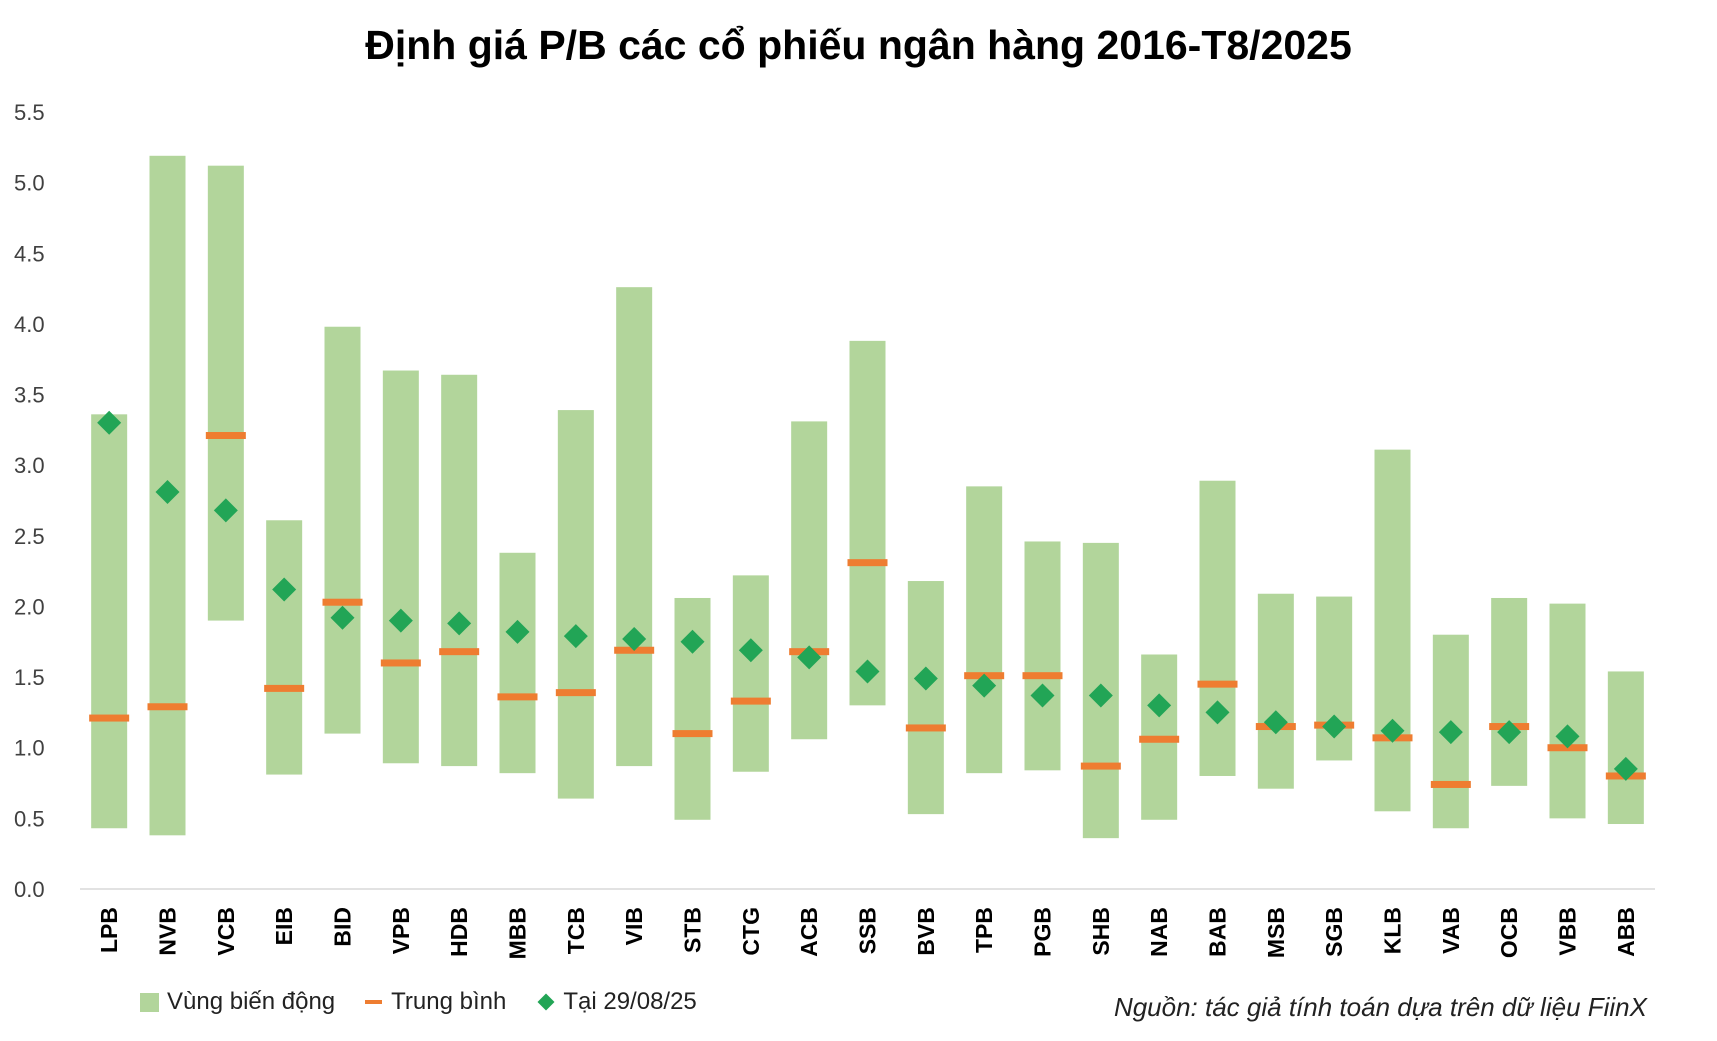 Image resolution: width=1717 pixels, height=1041 pixels. What do you see at coordinates (1042, 695) in the screenshot?
I see `current-marker-pgb` at bounding box center [1042, 695].